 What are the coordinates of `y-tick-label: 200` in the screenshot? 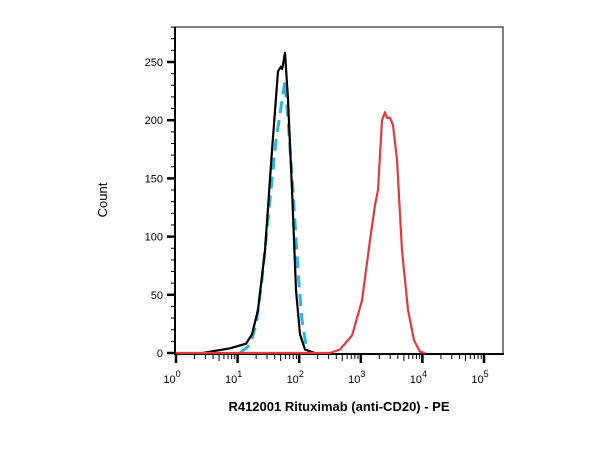 It's located at (154, 121).